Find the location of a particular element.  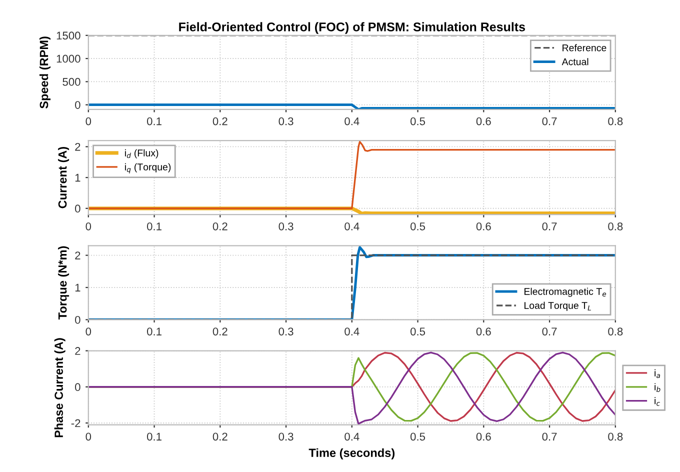

y-axis-title: Current (A) is located at coordinates (64, 177).